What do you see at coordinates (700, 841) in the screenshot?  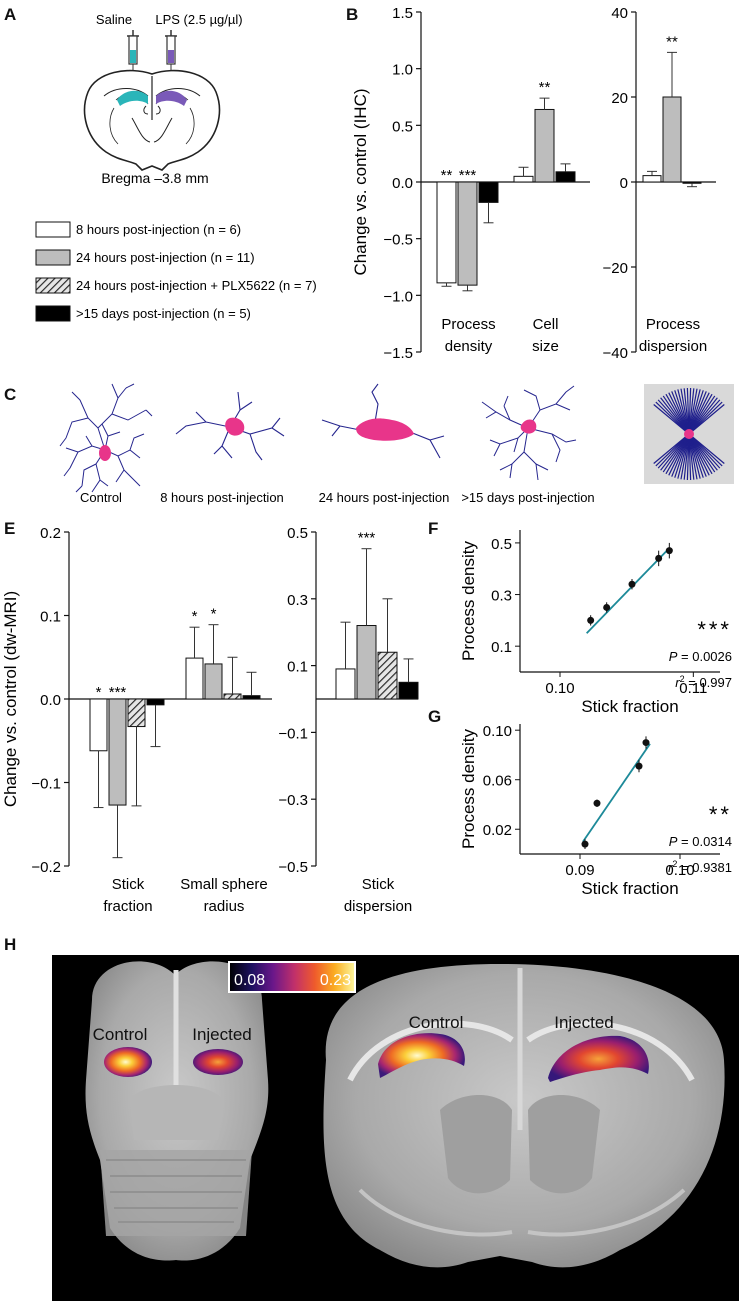 I see `p-value: P = 0.0314` at bounding box center [700, 841].